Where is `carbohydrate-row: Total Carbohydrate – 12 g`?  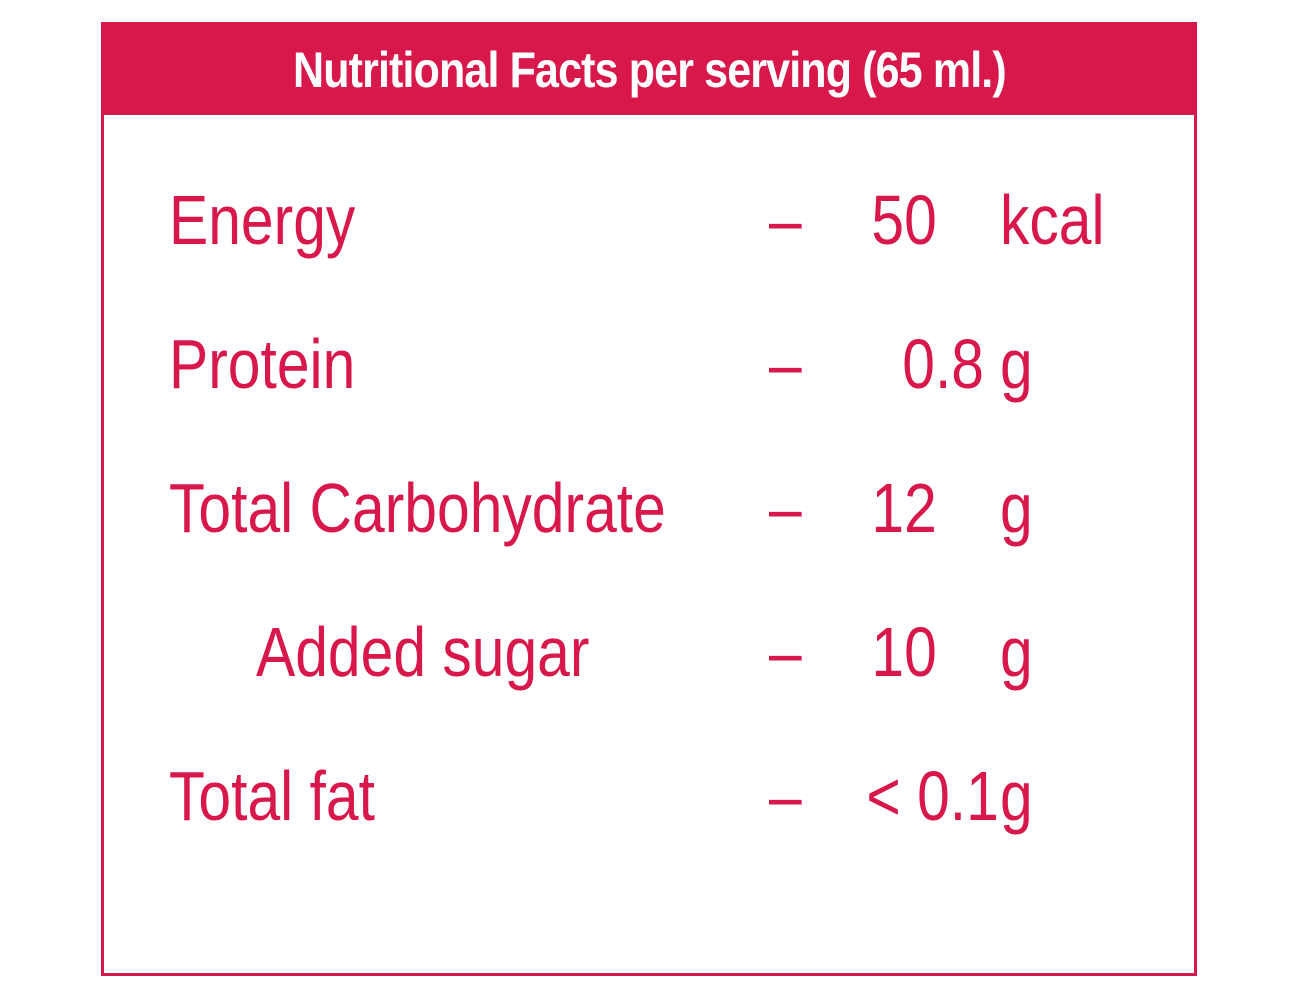 carbohydrate-row: Total Carbohydrate – 12 g is located at coordinates (649, 508).